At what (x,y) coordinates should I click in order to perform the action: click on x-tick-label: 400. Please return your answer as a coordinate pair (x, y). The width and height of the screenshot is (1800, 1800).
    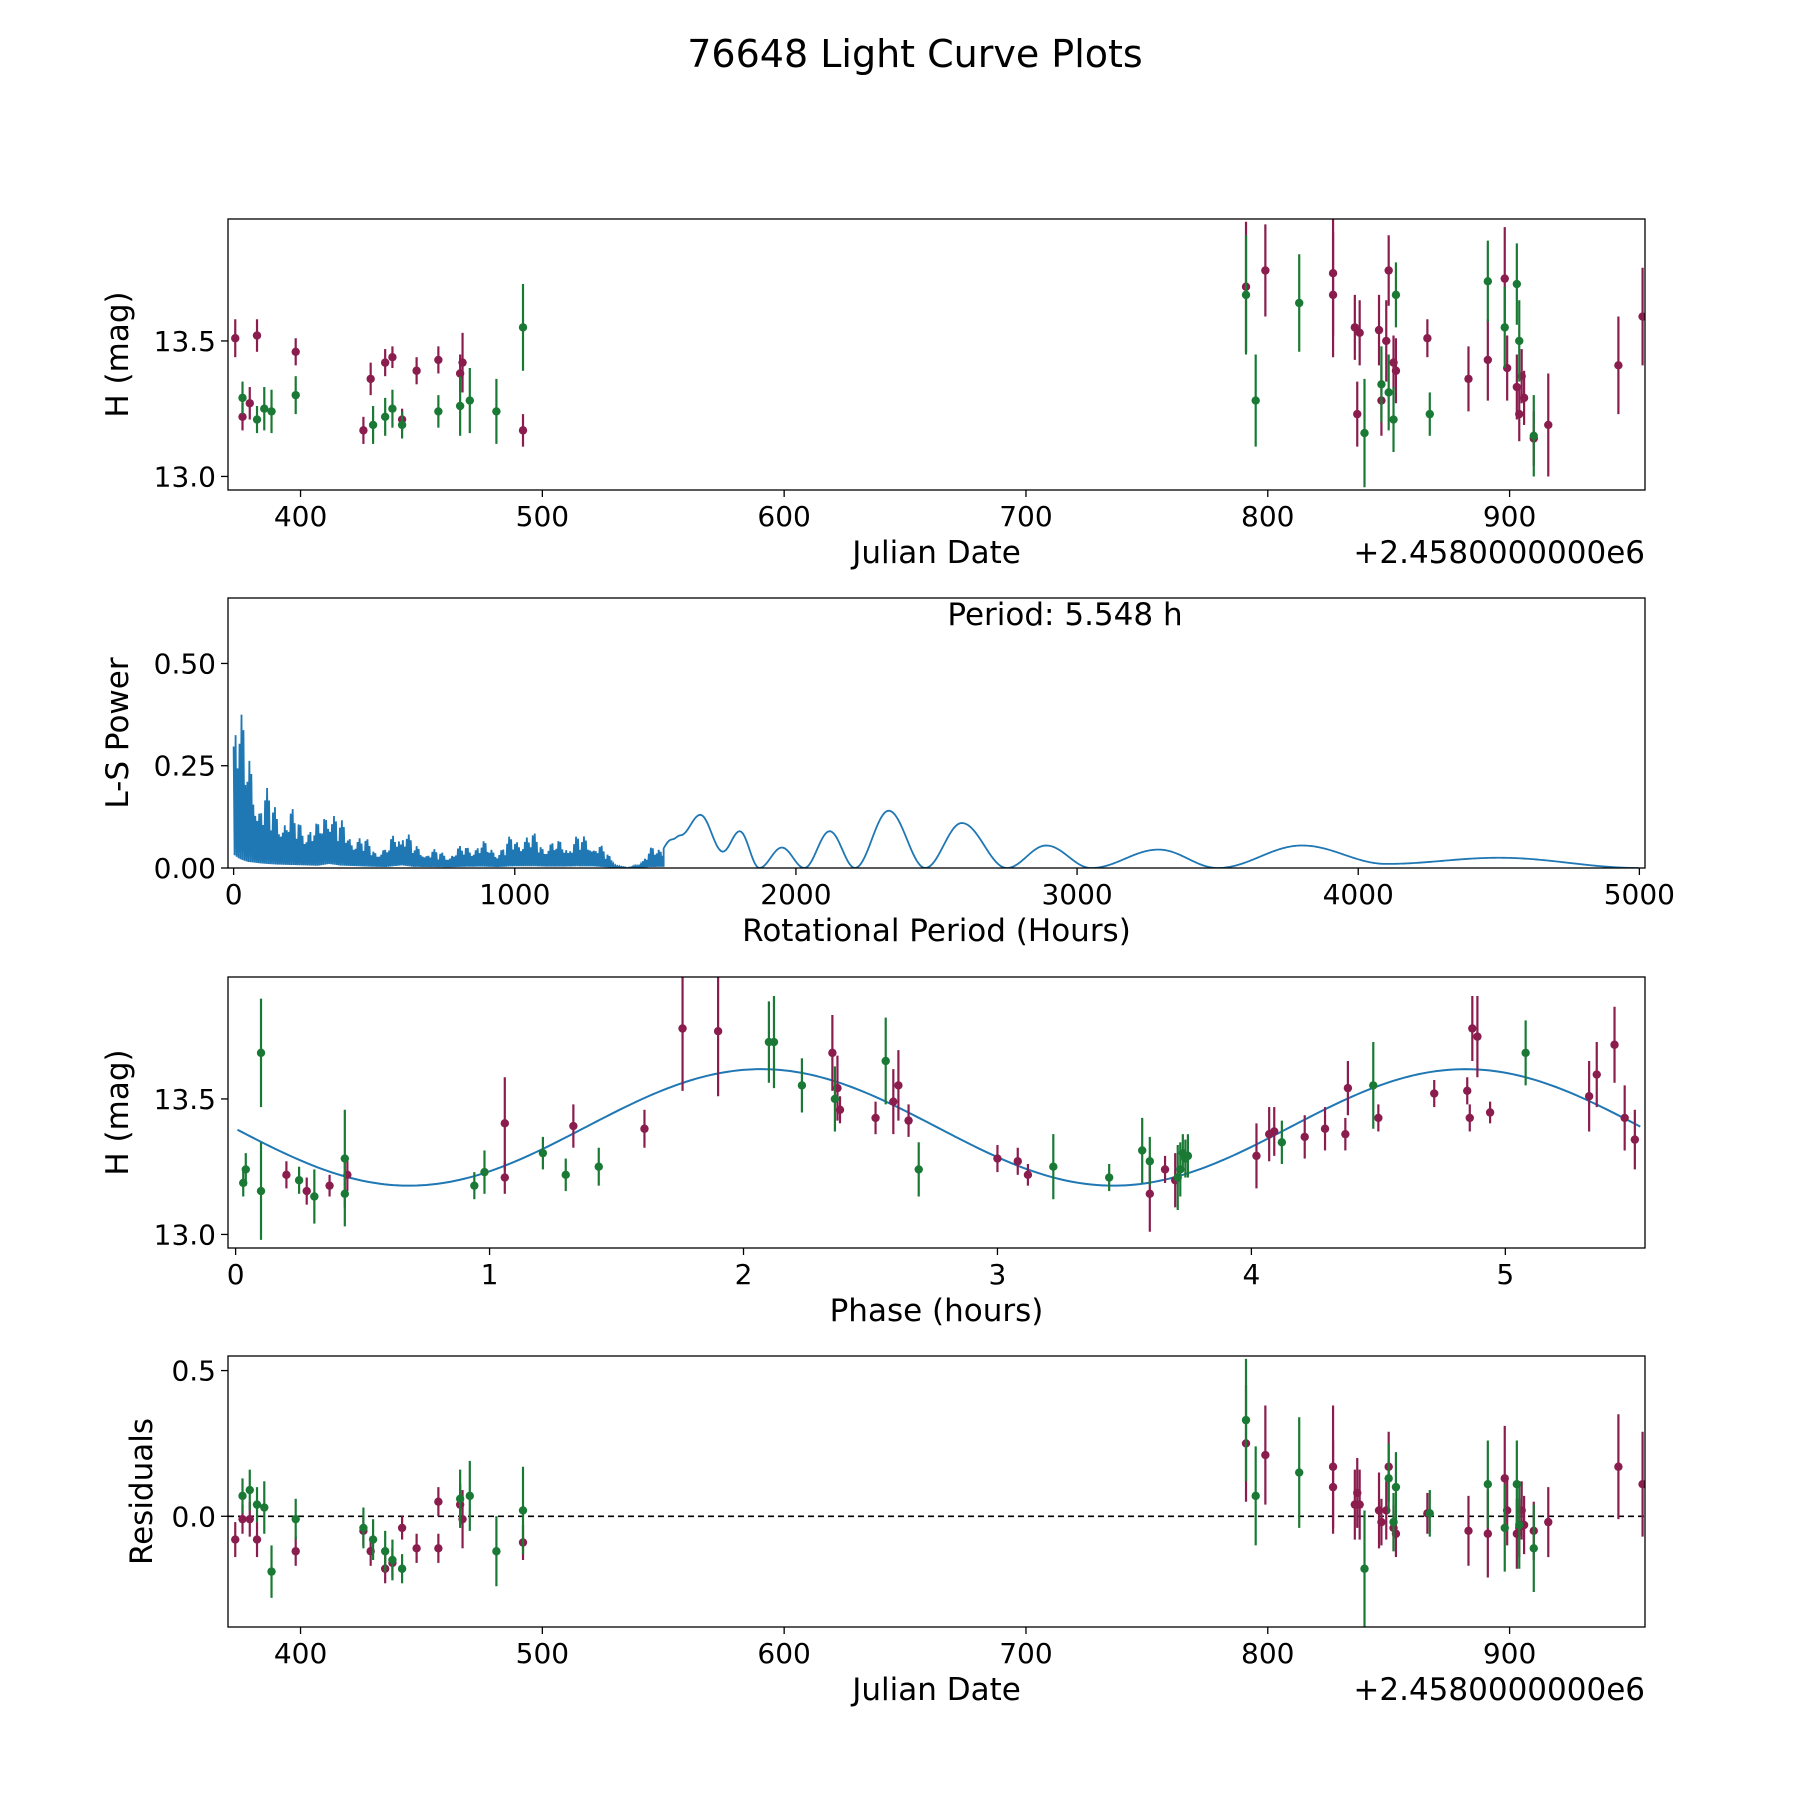
    Looking at the image, I should click on (300, 516).